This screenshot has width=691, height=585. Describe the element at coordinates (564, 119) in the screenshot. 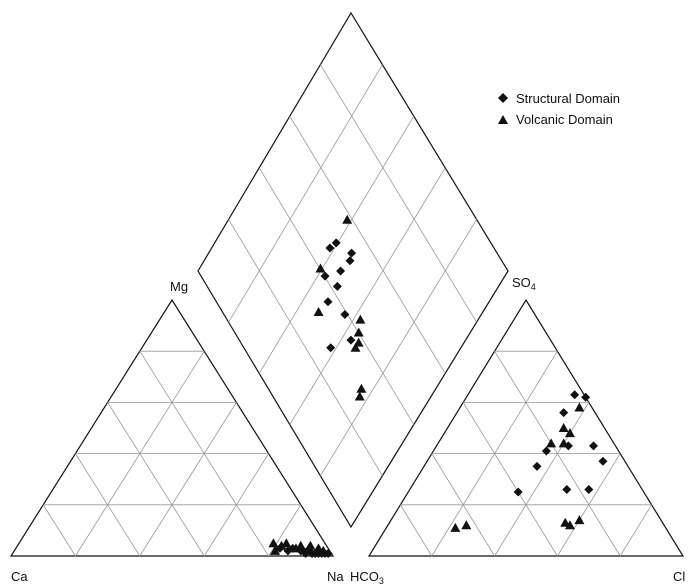

I see `legend-label-volcanic: Volcanic Domain` at that location.